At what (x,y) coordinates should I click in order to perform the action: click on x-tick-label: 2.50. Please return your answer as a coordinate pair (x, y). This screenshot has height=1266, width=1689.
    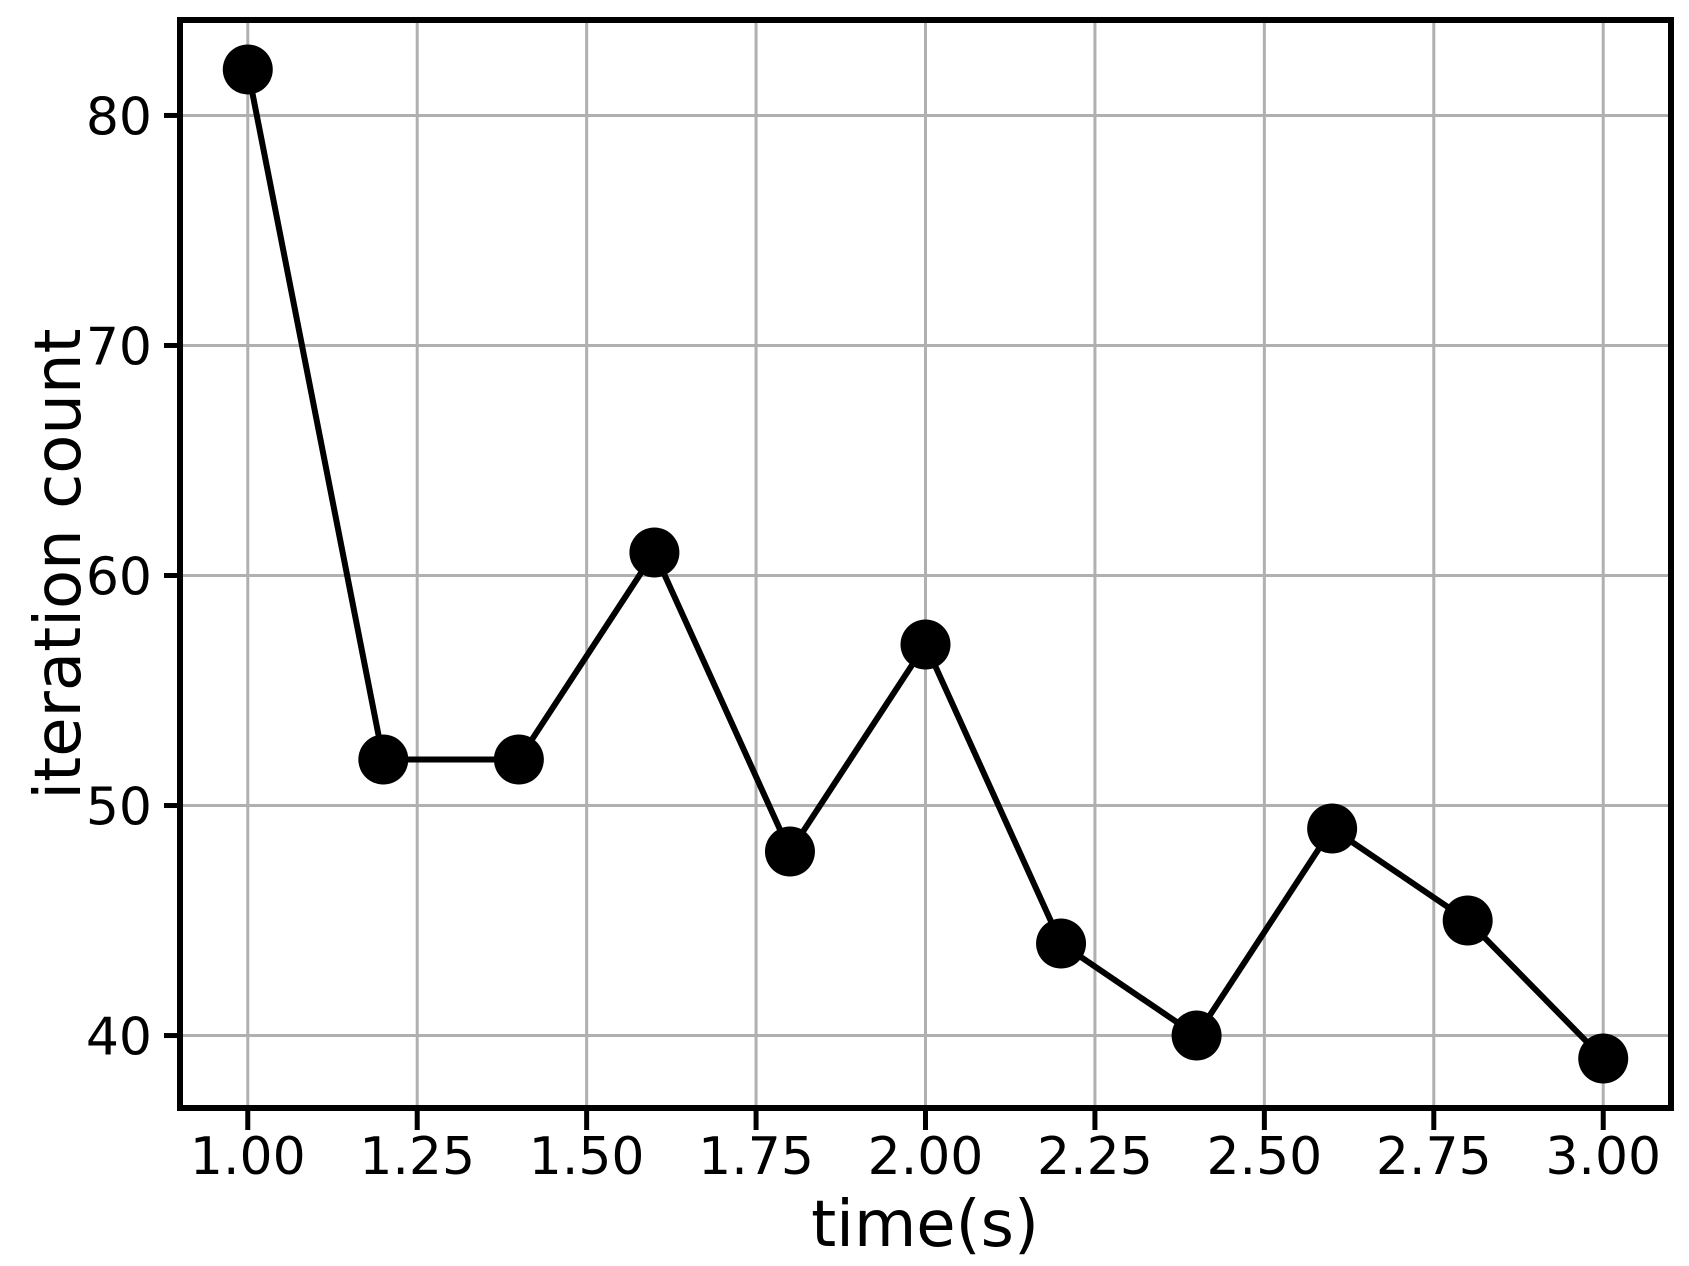
    Looking at the image, I should click on (1264, 1157).